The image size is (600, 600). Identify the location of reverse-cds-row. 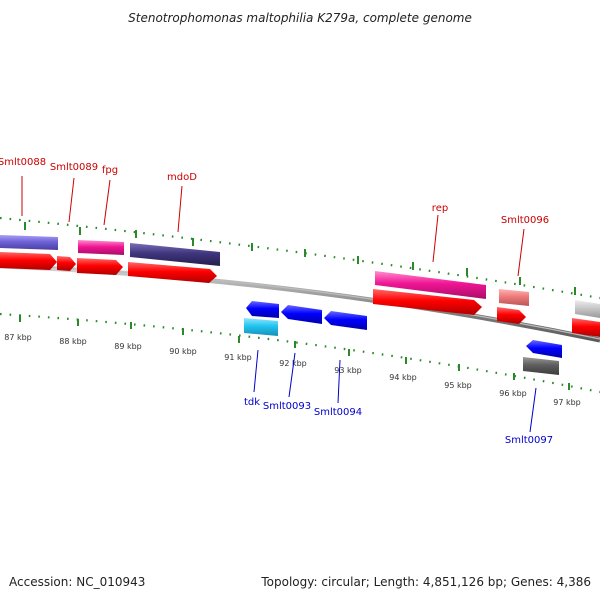
(404, 329).